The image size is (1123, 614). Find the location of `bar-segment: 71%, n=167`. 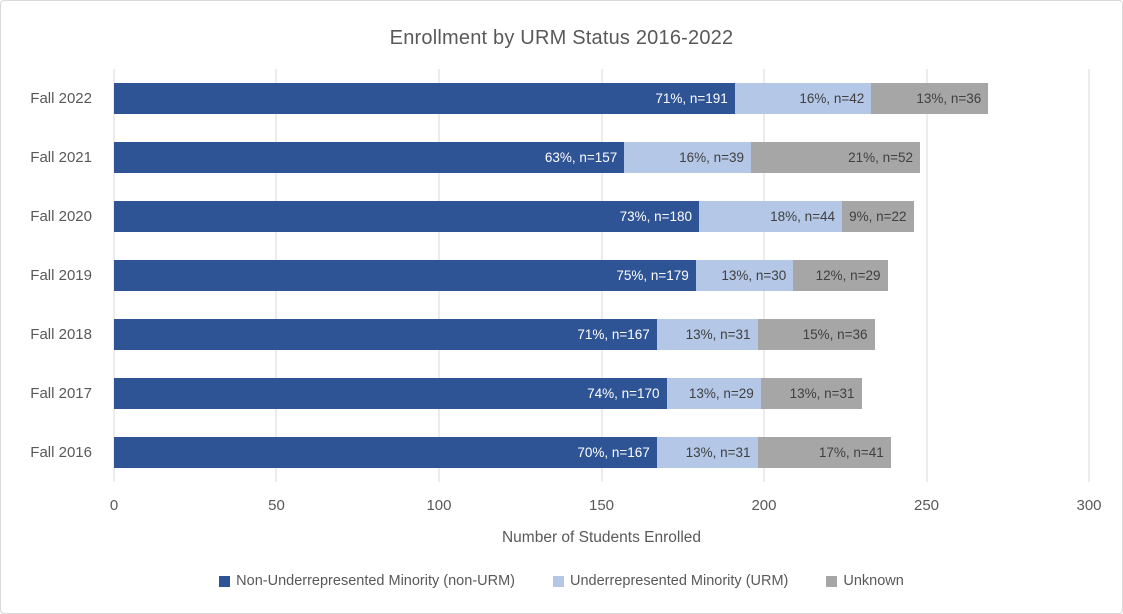

bar-segment: 71%, n=167 is located at coordinates (385, 334).